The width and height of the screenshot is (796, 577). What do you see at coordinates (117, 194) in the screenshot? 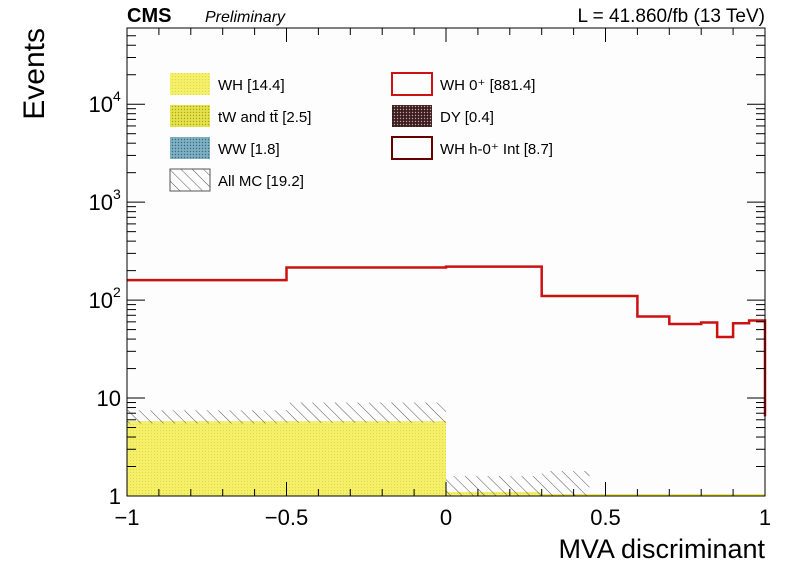
I see `y-tick-exponent: 3` at bounding box center [117, 194].